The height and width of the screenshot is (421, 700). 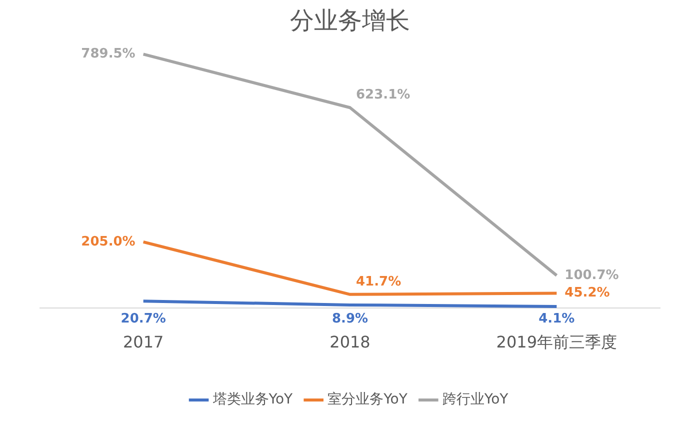 I want to click on data-label: 100.7%, so click(x=591, y=275).